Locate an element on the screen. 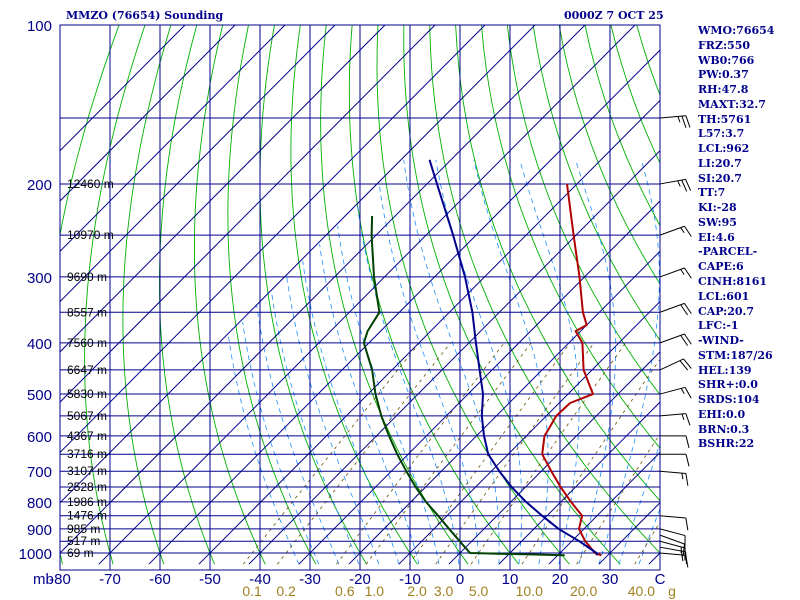  index-item: BRN:0.3 is located at coordinates (724, 429).